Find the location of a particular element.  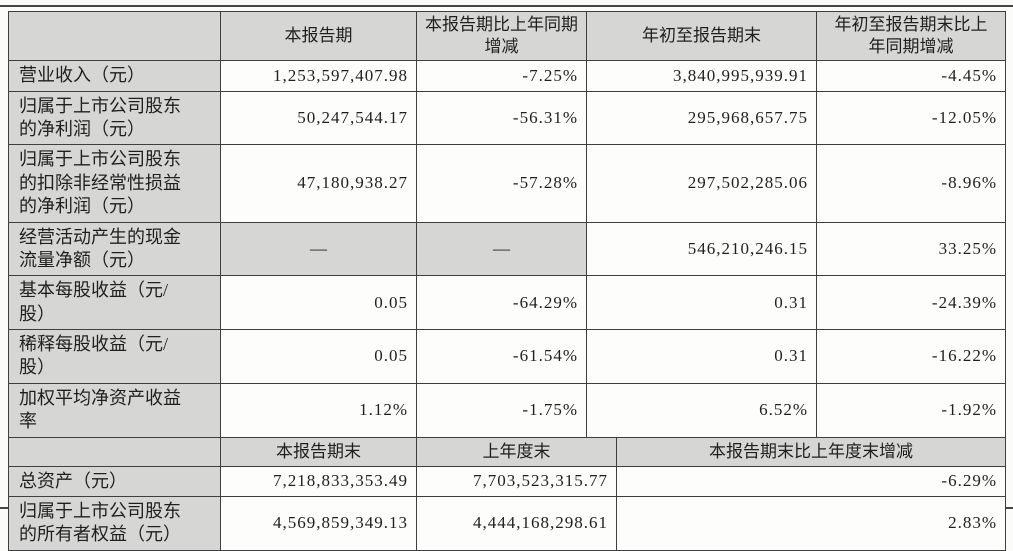

roe-row: 加权平均净资产收益率 1.12% -1.75% 6.52% -1.92% is located at coordinates (507, 410).